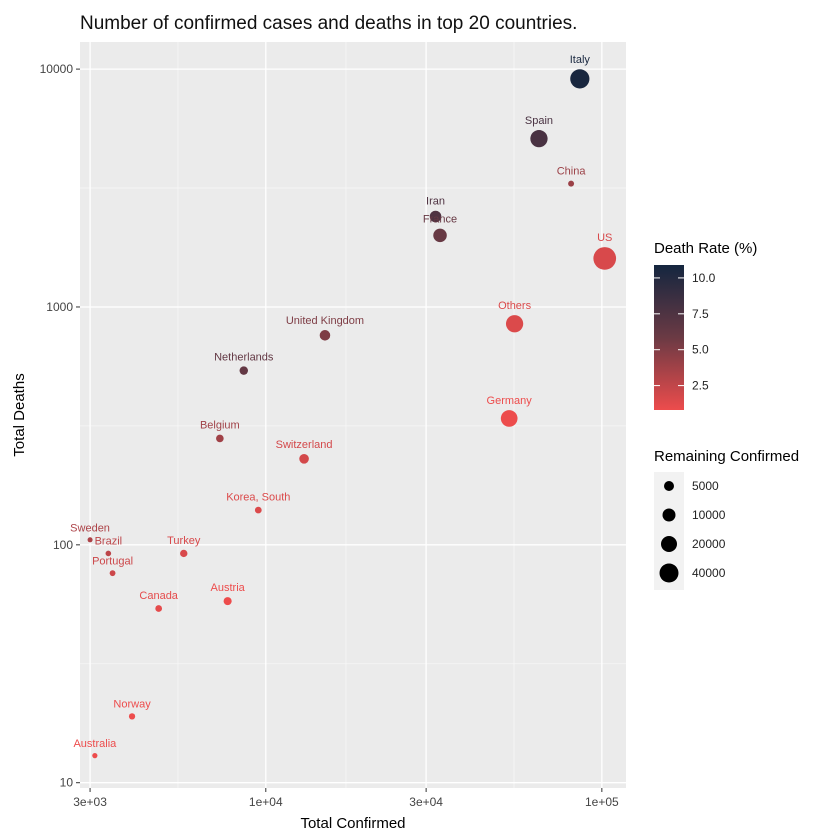  What do you see at coordinates (435, 202) in the screenshot?
I see `point-label: Iran` at bounding box center [435, 202].